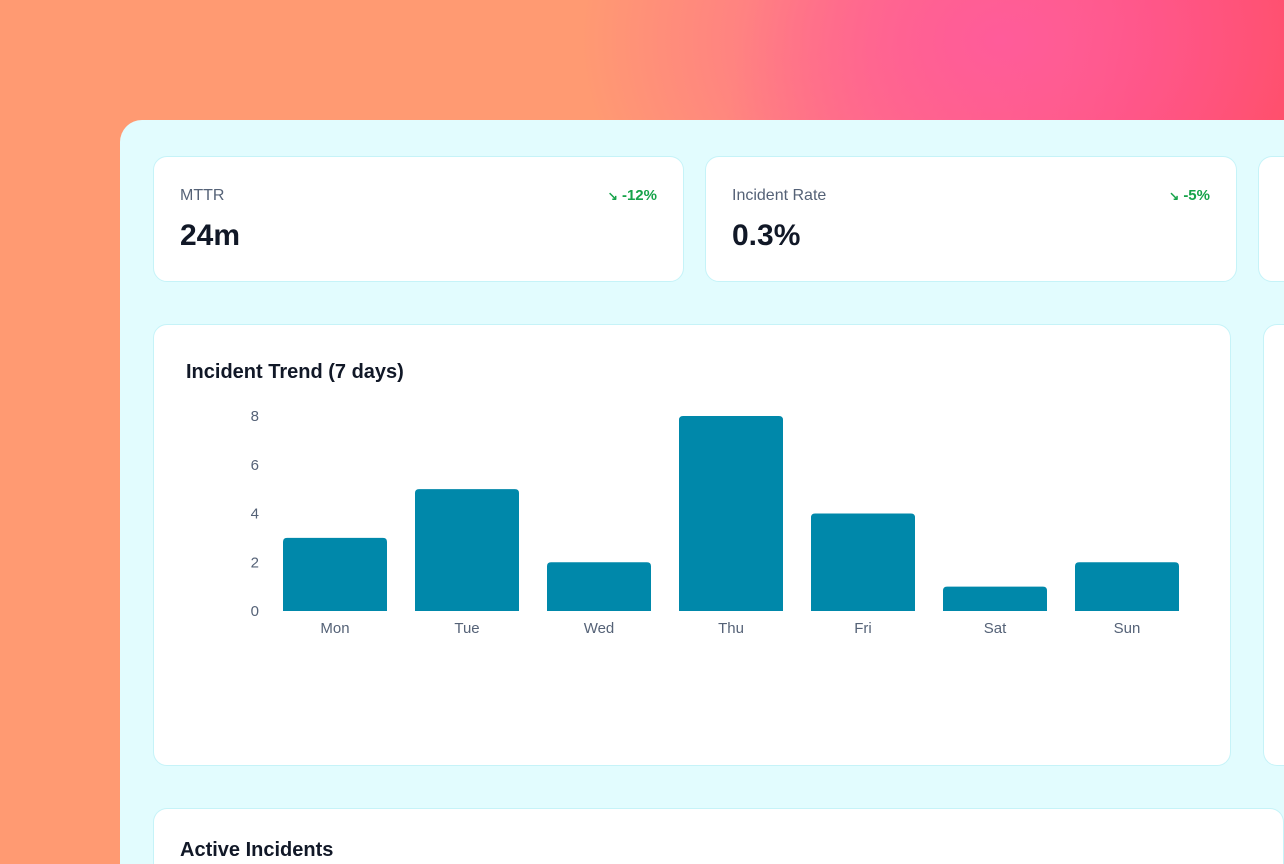  I want to click on side-card-partial, so click(1273, 545).